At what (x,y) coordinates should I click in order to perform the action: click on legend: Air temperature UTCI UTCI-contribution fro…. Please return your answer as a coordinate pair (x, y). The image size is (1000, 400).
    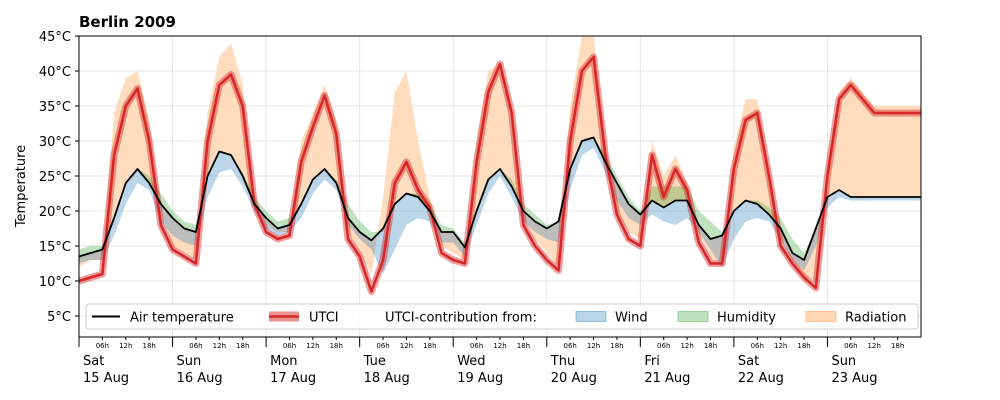
    Looking at the image, I should click on (502, 316).